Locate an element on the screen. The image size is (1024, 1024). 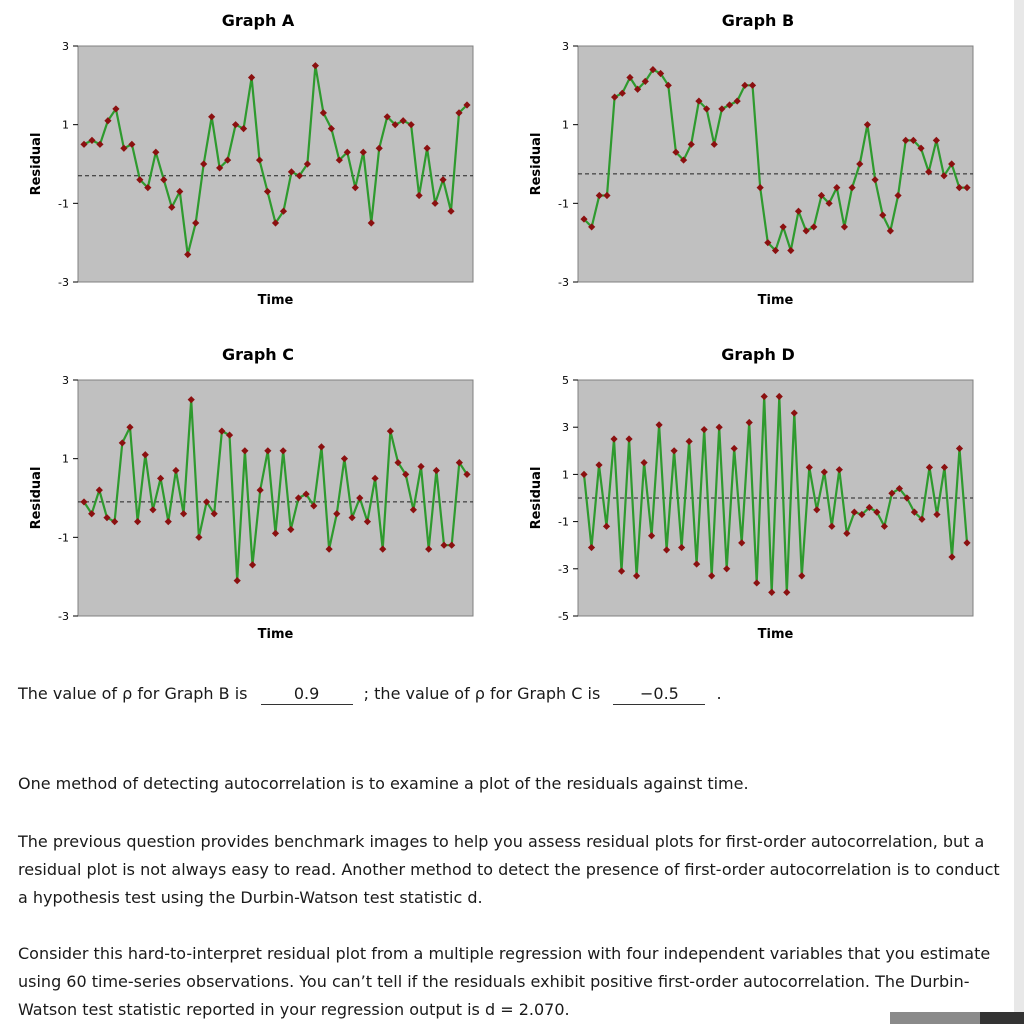
plot-area is located at coordinates (275, 164).